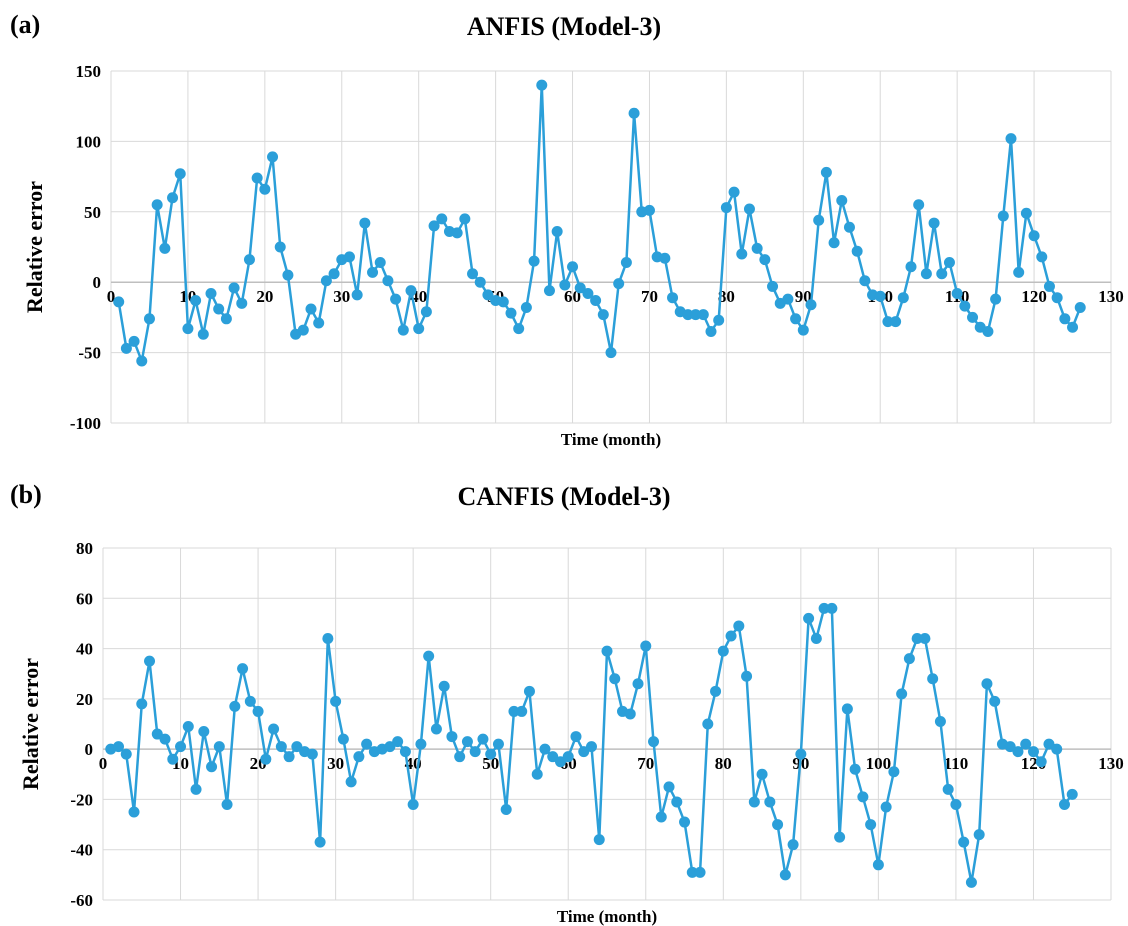 The width and height of the screenshot is (1128, 926). What do you see at coordinates (89, 71) in the screenshot?
I see `y-tick-label: 150` at bounding box center [89, 71].